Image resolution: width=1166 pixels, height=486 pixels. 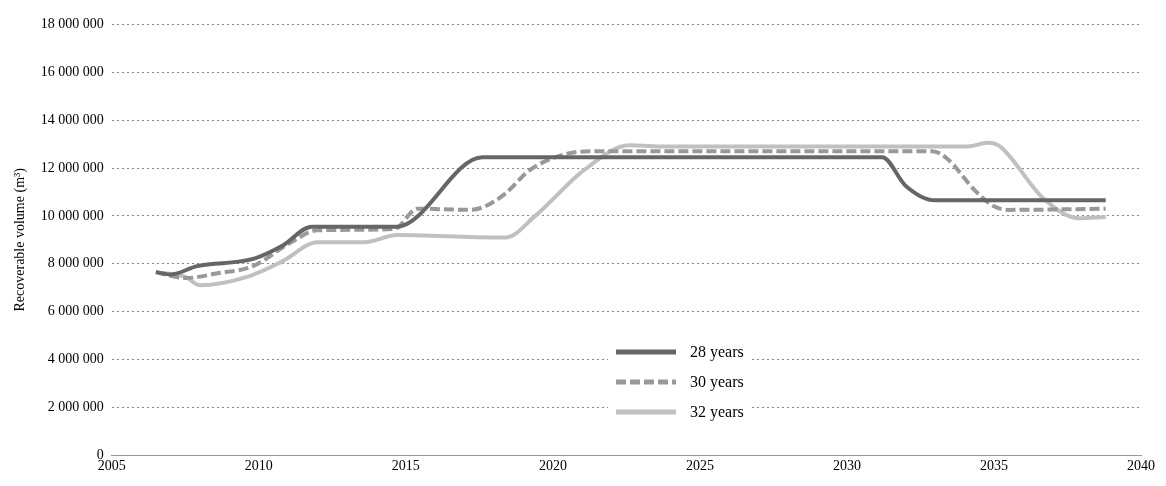 What do you see at coordinates (699, 466) in the screenshot?
I see `x-tick-label: 2025` at bounding box center [699, 466].